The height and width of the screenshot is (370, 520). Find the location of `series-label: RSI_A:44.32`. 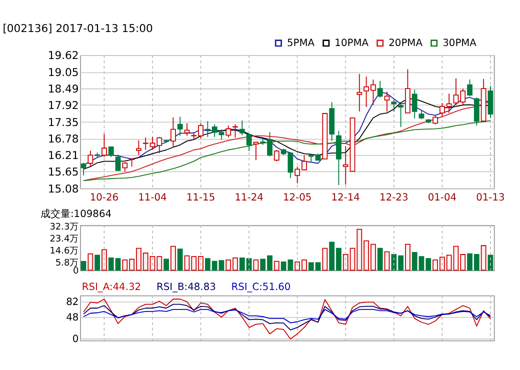

series-label: RSI_A:44.32 is located at coordinates (112, 287).